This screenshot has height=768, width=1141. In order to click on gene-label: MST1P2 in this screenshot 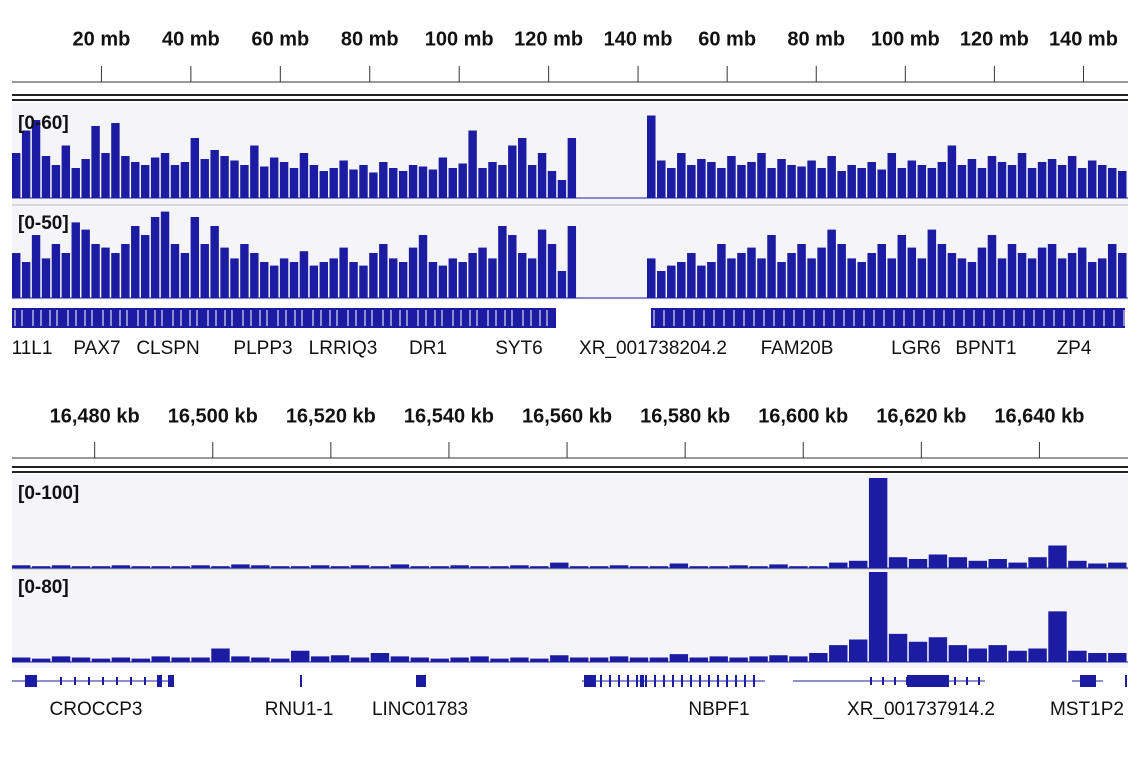, I will do `click(1087, 709)`.